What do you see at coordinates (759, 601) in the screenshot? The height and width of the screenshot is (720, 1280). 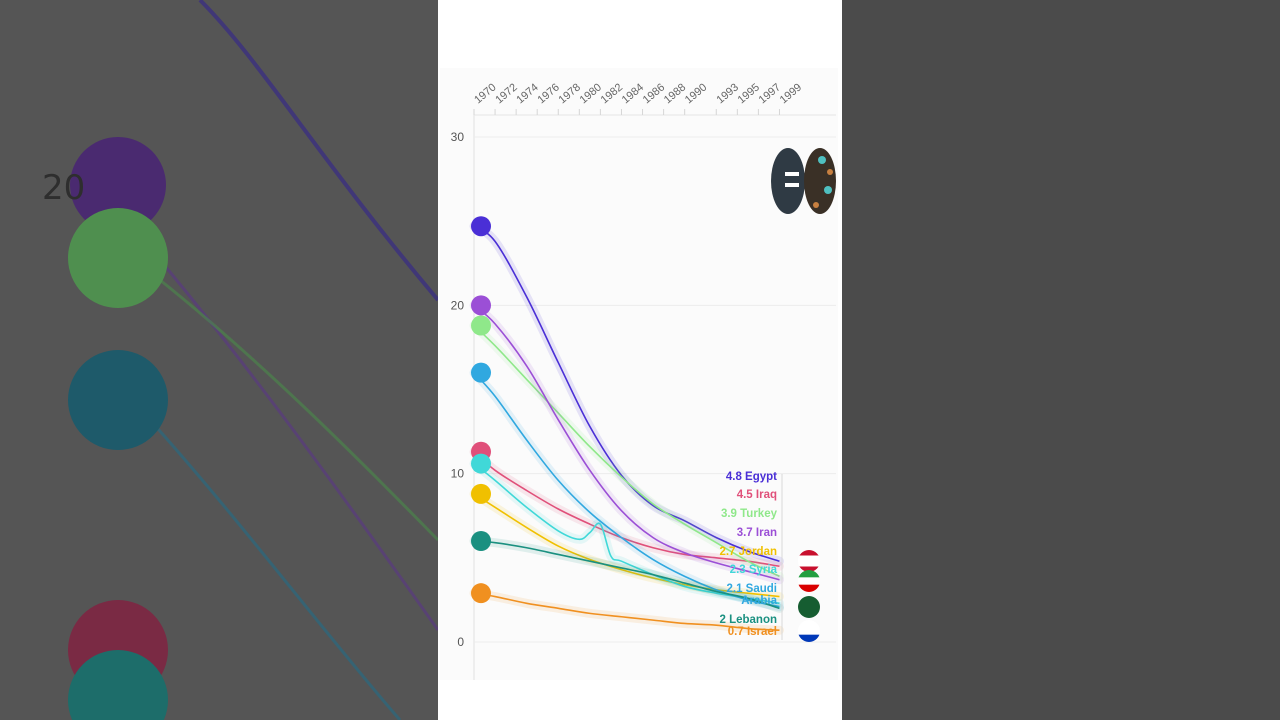 I see `series-end-label: Arabia` at bounding box center [759, 601].